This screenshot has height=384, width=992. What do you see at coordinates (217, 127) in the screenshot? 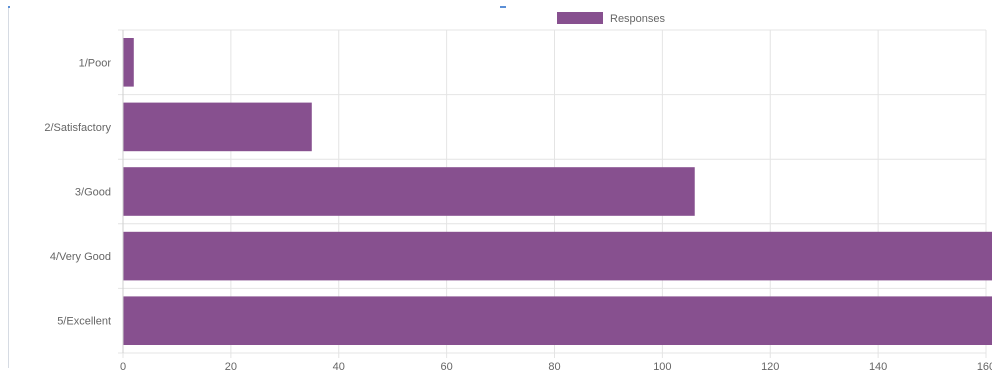
I see `bar-2-satisfactory` at bounding box center [217, 127].